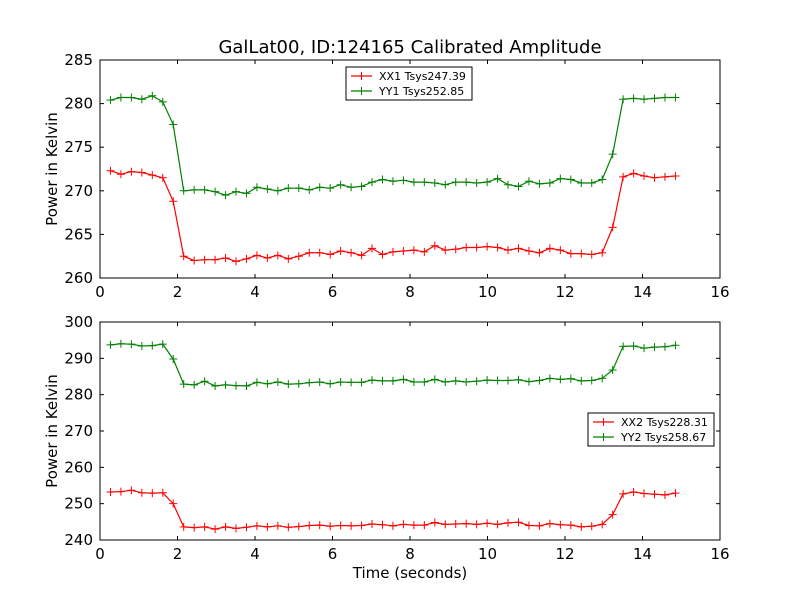  What do you see at coordinates (78, 104) in the screenshot?
I see `y-tick-label: 280` at bounding box center [78, 104].